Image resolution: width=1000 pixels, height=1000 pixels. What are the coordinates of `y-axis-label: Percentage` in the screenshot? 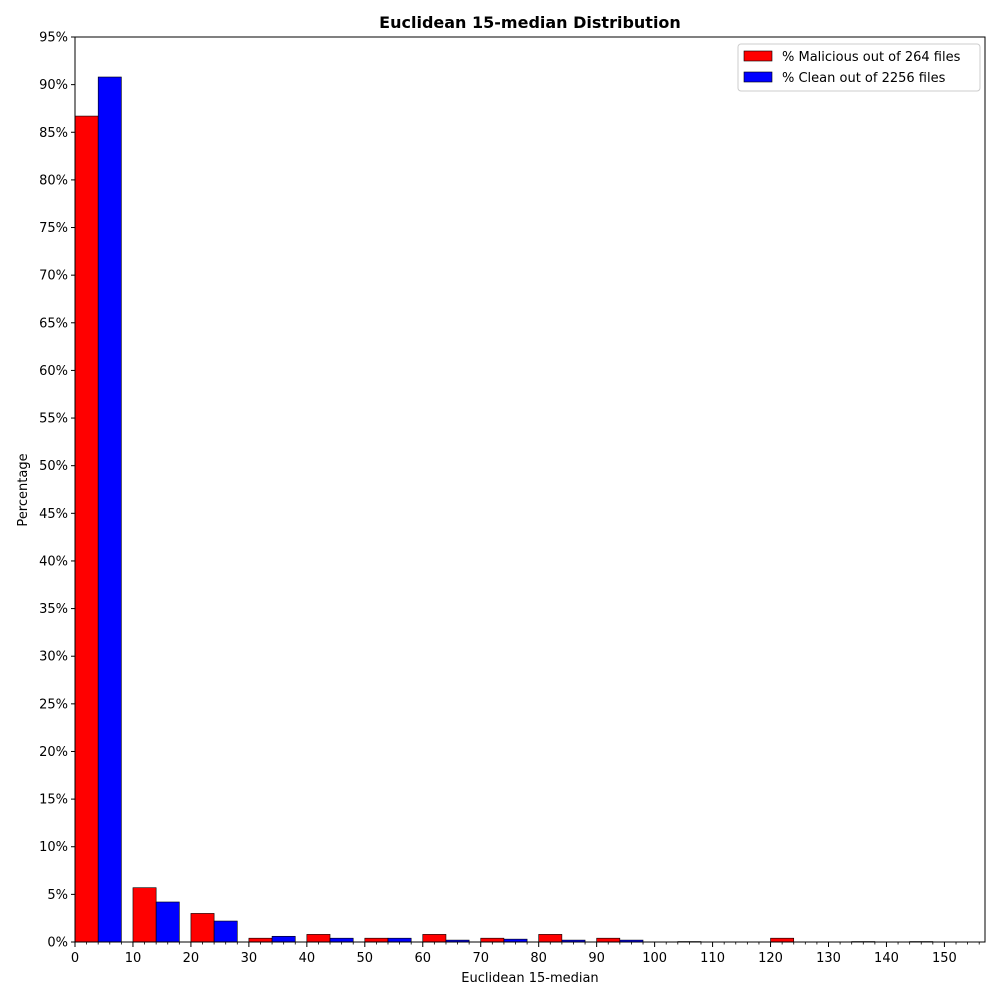 It's located at (23, 489).